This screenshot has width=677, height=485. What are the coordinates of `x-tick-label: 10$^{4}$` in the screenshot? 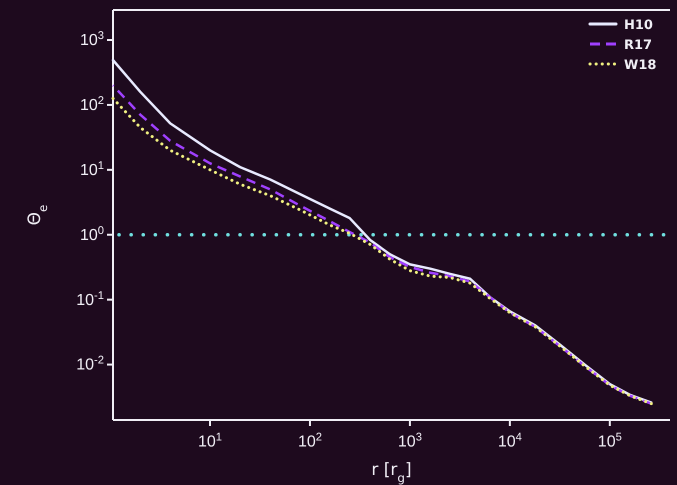 It's located at (510, 441).